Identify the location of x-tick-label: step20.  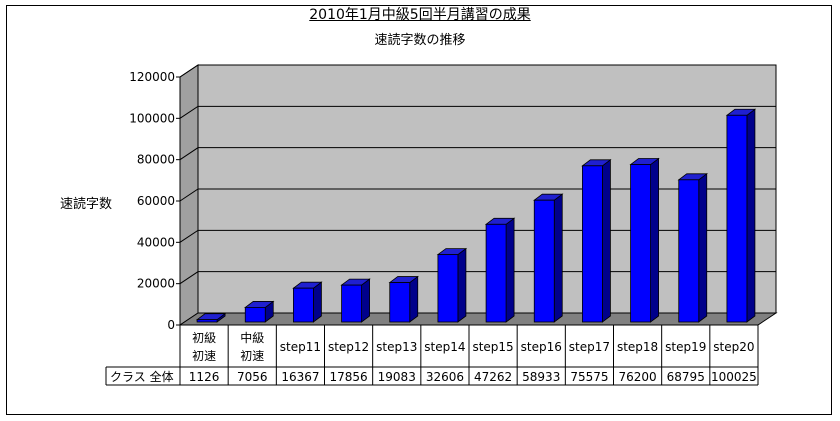
(733, 347).